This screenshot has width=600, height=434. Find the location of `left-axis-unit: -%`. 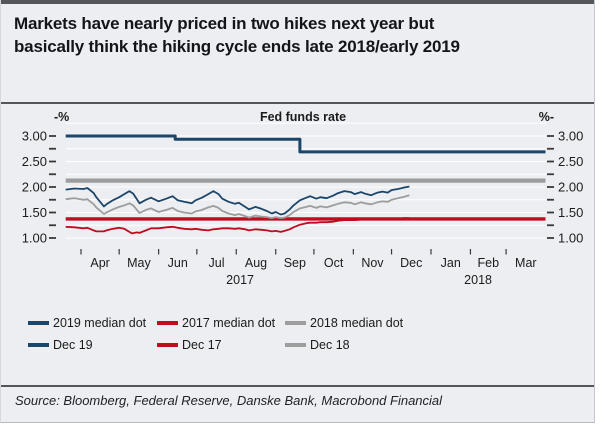

left-axis-unit: -% is located at coordinates (61, 117).